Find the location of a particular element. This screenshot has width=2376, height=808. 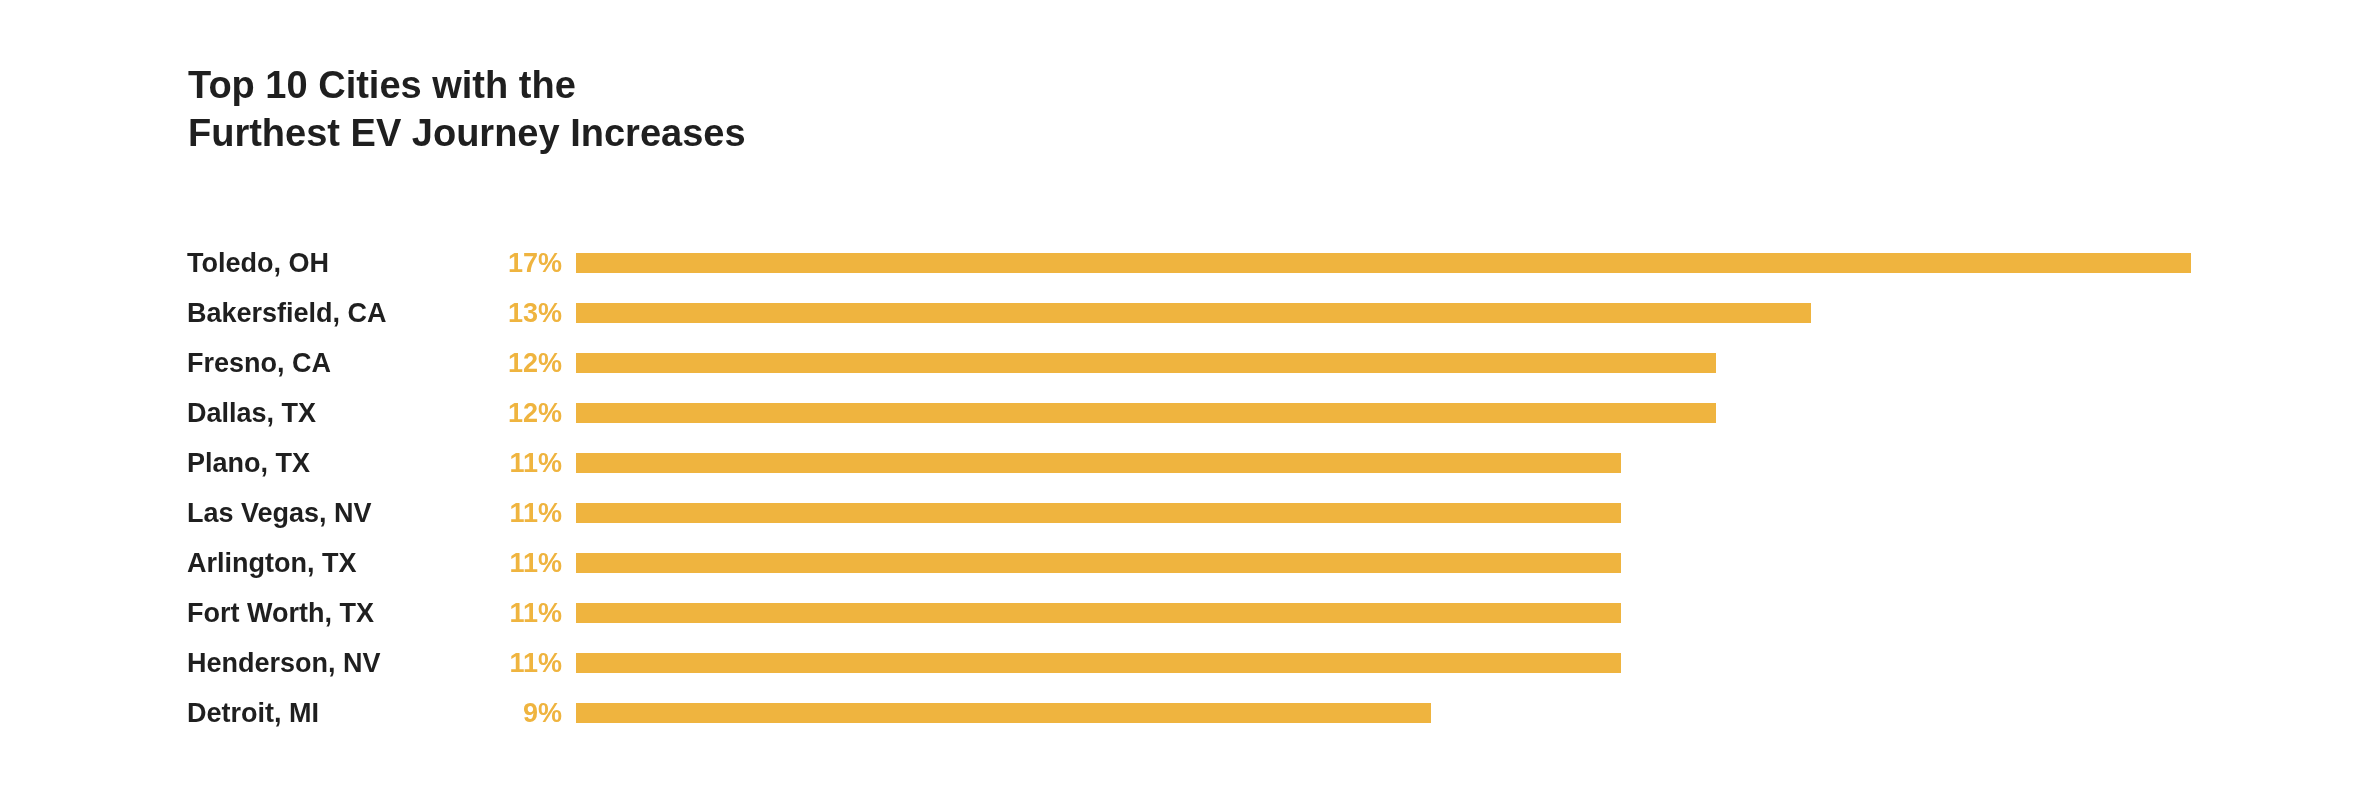

y-tick-label: Plano, TX is located at coordinates (249, 463).